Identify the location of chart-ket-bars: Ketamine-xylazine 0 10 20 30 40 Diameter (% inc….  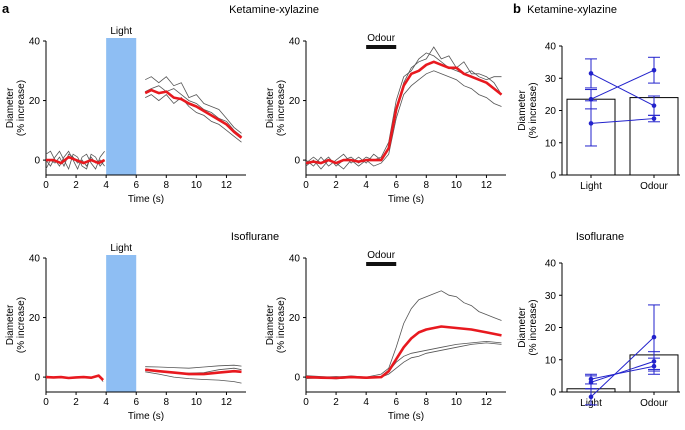
(598, 98).